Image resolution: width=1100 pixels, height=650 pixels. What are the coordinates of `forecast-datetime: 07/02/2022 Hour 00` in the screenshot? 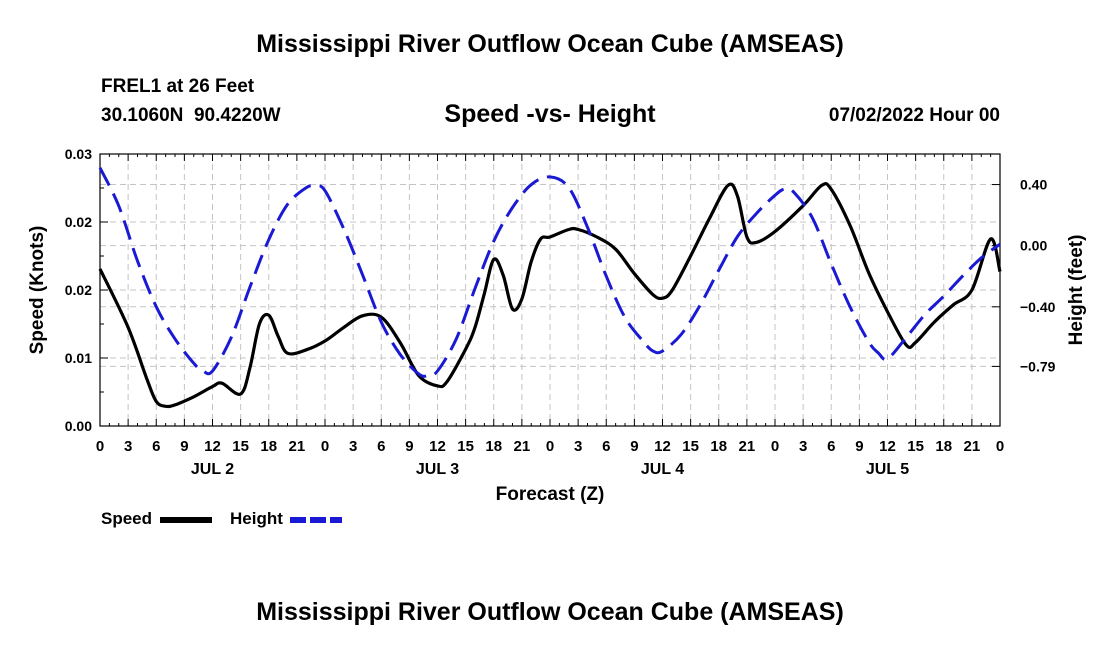 It's located at (914, 115).